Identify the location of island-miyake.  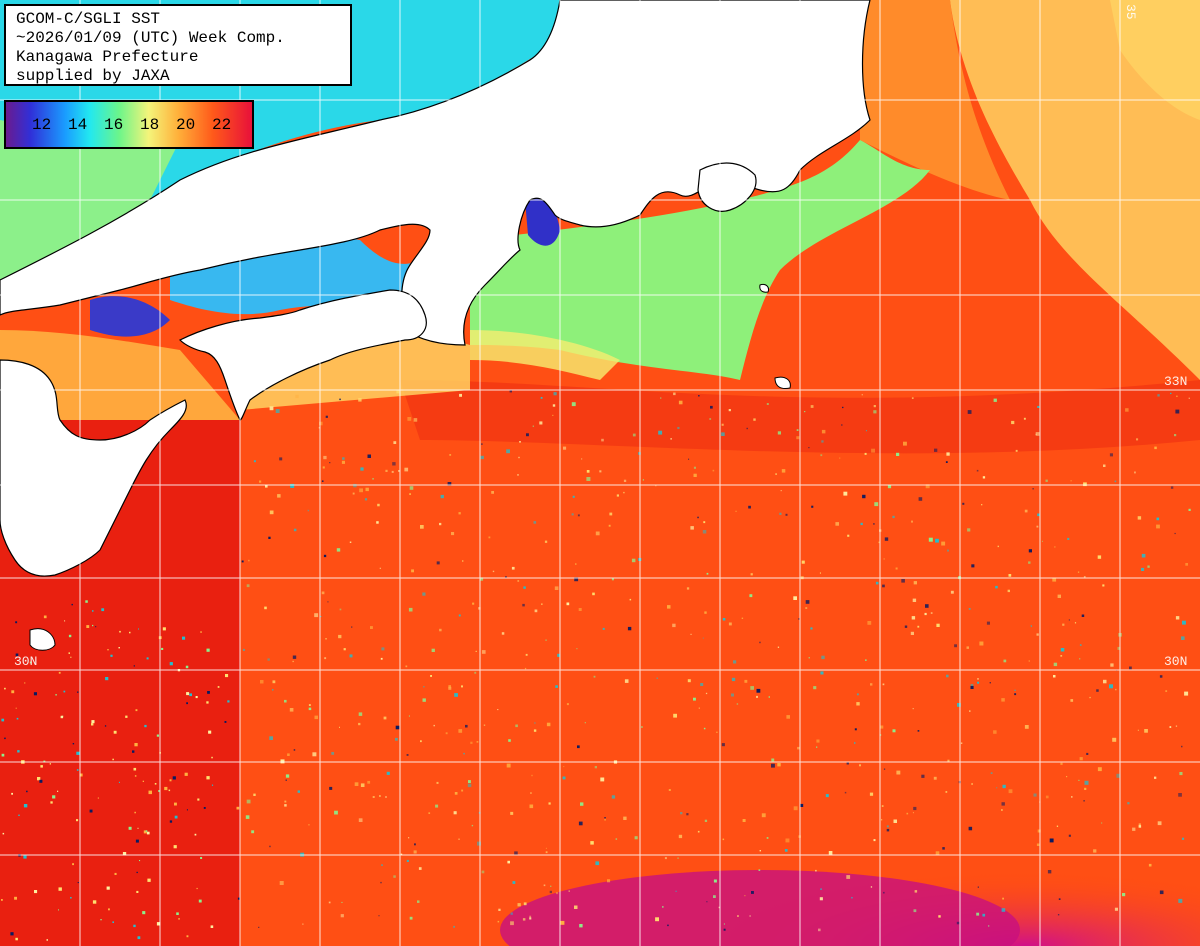
(764, 288).